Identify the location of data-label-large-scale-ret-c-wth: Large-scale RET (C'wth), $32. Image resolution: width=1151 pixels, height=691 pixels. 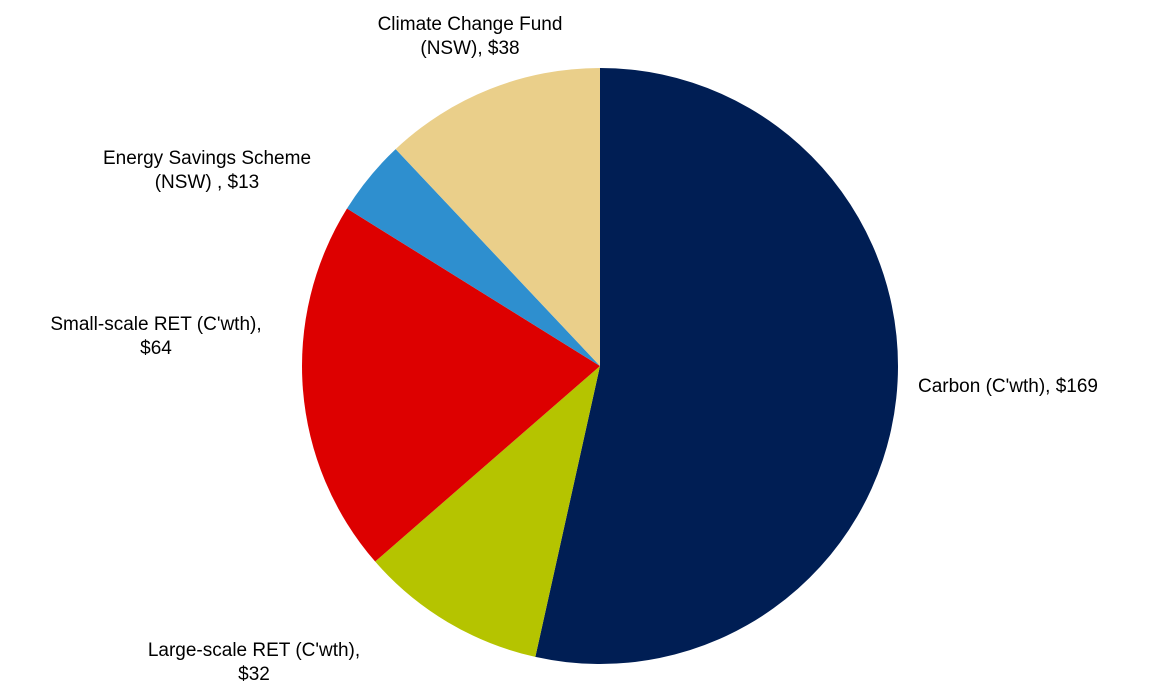
(254, 662).